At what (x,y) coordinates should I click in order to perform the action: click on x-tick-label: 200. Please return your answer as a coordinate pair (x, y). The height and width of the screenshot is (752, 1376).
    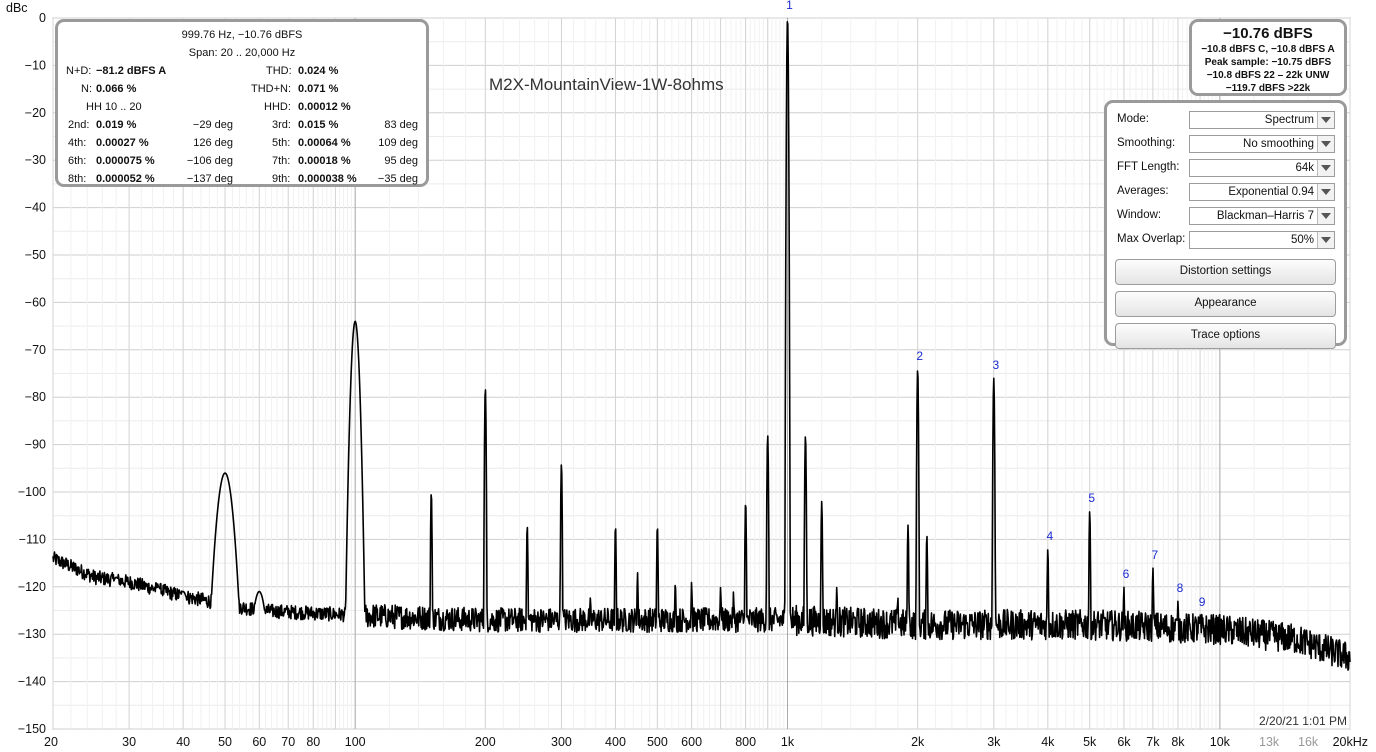
    Looking at the image, I should click on (485, 742).